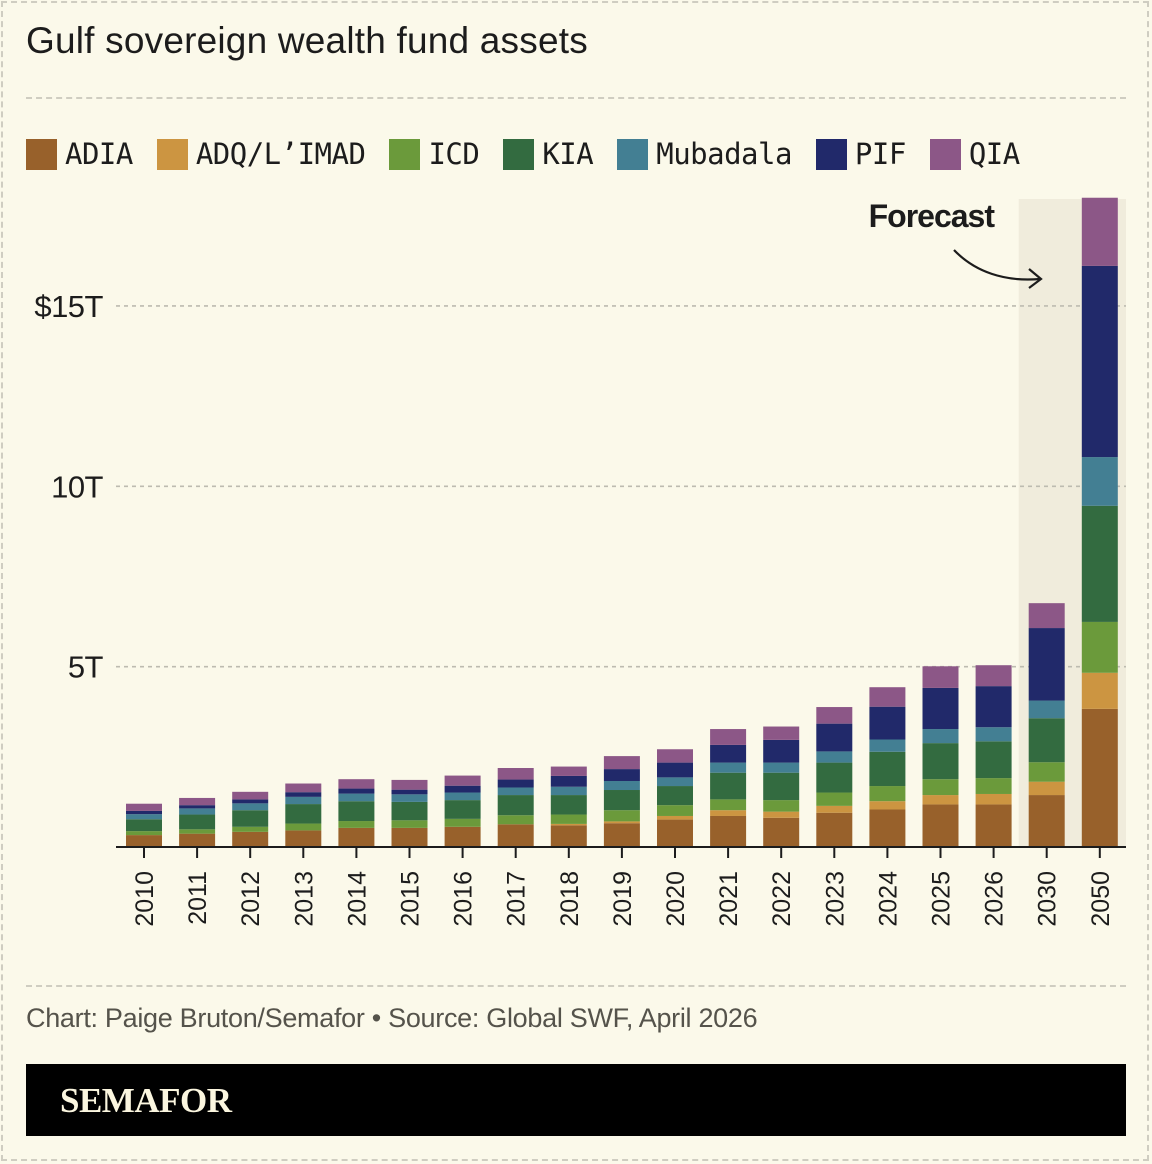 The width and height of the screenshot is (1152, 1164). Describe the element at coordinates (576, 986) in the screenshot. I see `divider-bottom` at that location.